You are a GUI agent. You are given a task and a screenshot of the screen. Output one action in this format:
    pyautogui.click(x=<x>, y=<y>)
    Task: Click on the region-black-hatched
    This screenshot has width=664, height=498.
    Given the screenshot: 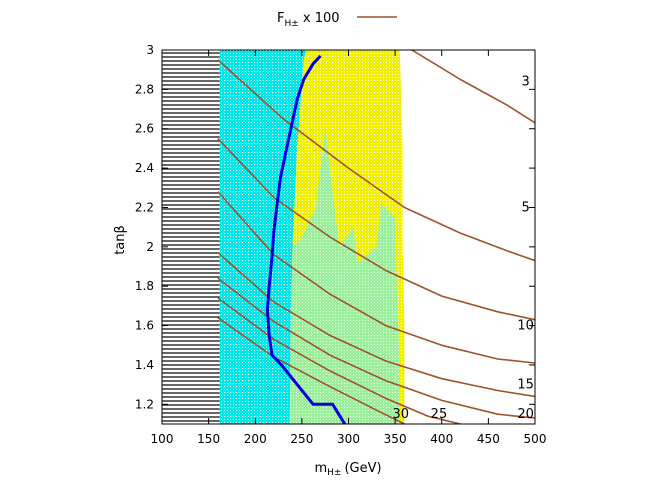 What is the action you would take?
    pyautogui.click(x=191, y=237)
    